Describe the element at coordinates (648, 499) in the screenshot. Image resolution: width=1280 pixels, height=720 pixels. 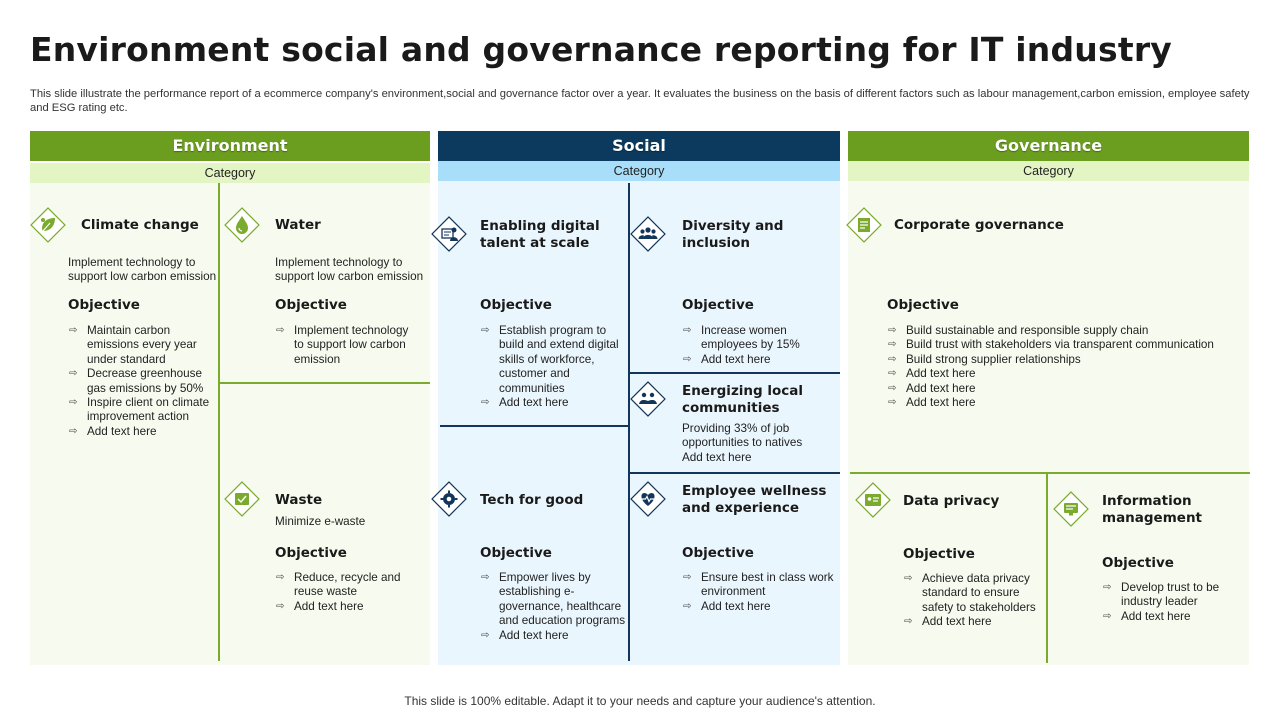
I see `heart-pulse-icon` at that location.